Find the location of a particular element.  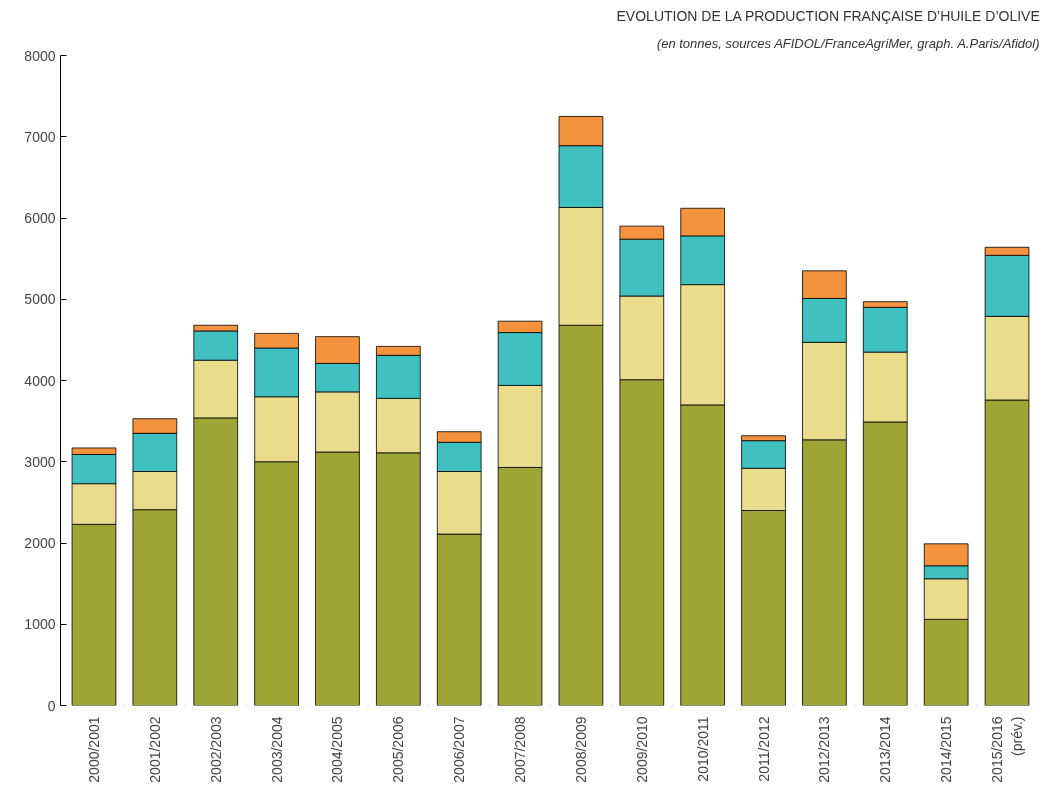

y-tick-label: 3000 is located at coordinates (40, 461).